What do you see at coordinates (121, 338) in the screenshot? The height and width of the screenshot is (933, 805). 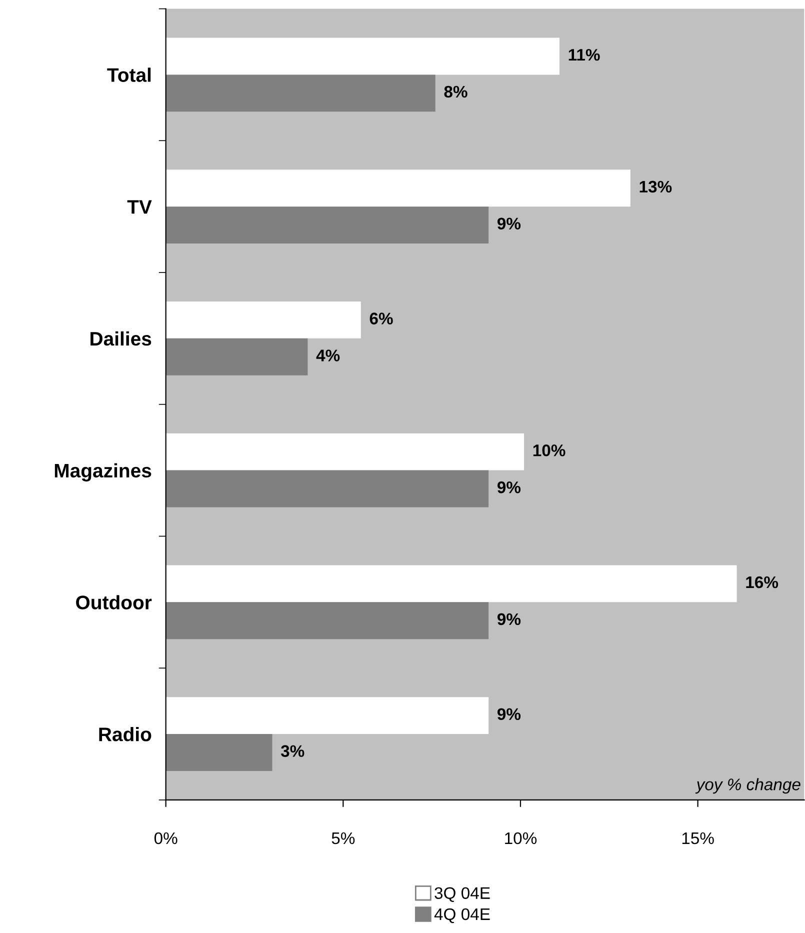 I see `y-tick-label: Dailies` at bounding box center [121, 338].